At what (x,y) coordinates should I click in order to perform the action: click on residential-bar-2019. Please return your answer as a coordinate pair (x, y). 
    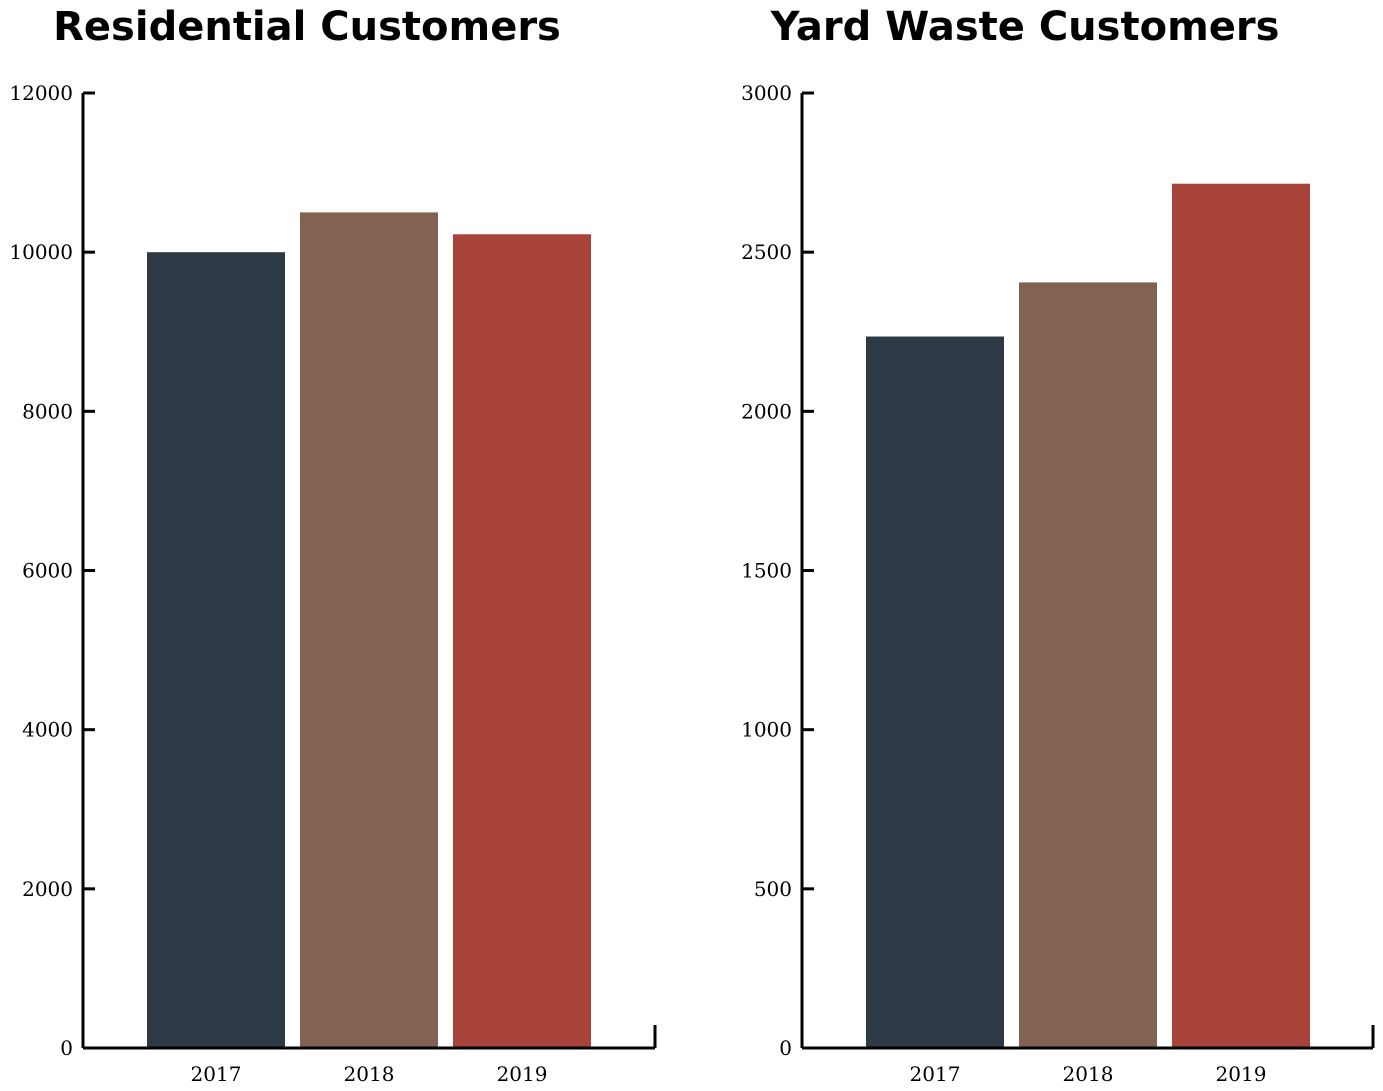
    Looking at the image, I should click on (522, 641).